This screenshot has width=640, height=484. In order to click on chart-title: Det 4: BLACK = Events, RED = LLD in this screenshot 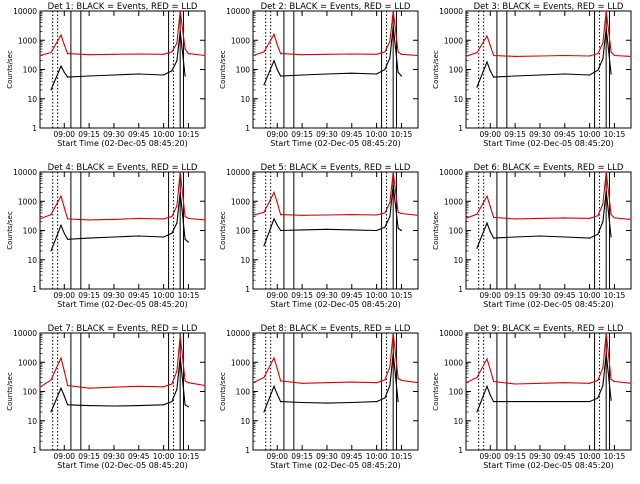, I will do `click(123, 168)`.